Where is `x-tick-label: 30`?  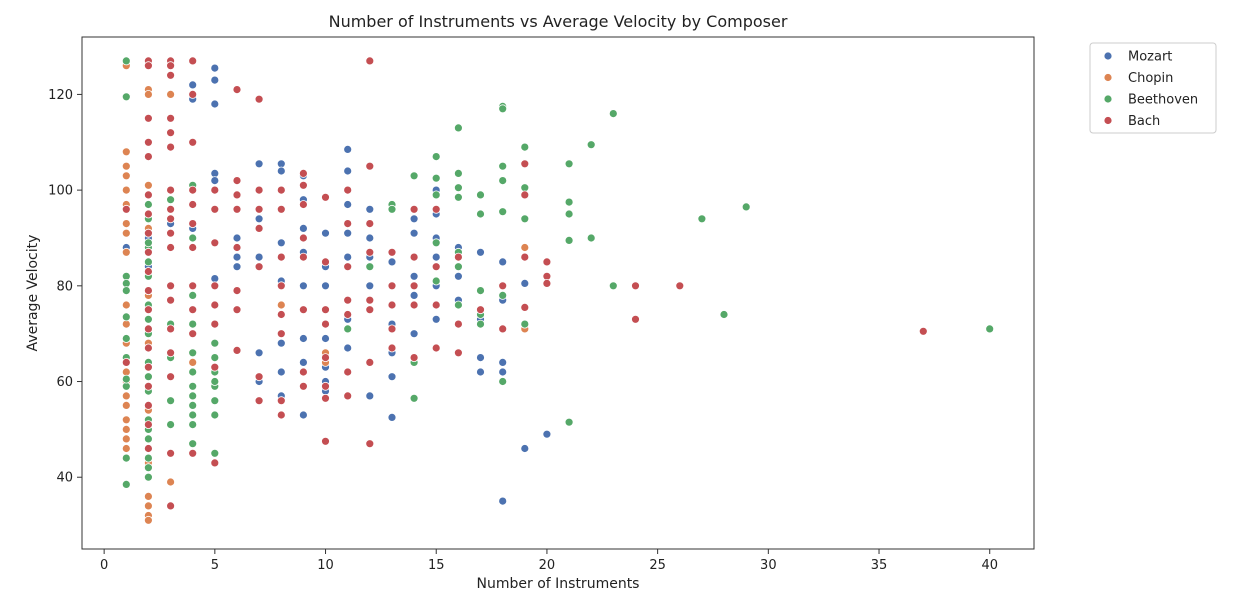
x-tick-label: 30 is located at coordinates (768, 565).